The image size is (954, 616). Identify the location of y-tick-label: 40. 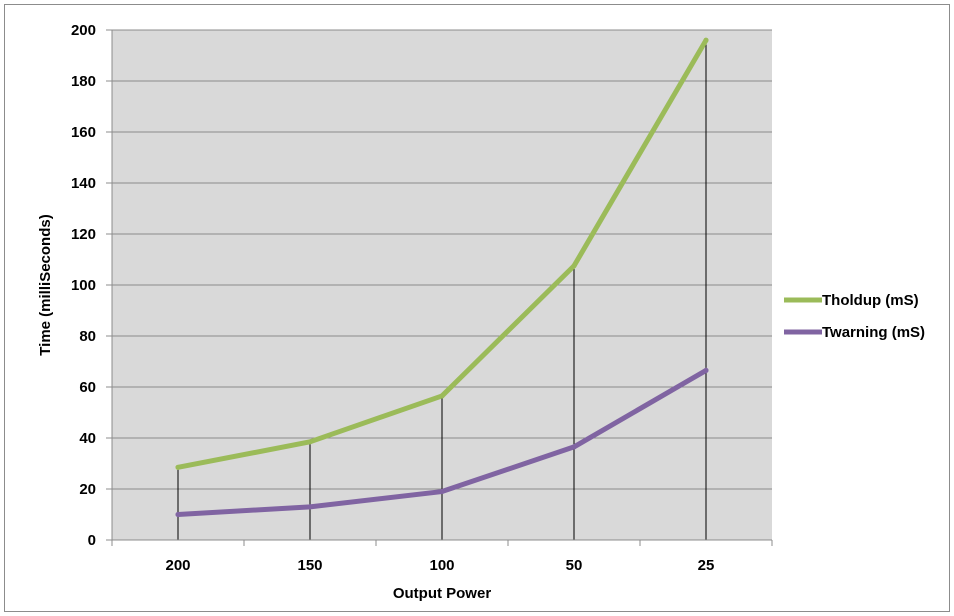
(87, 438).